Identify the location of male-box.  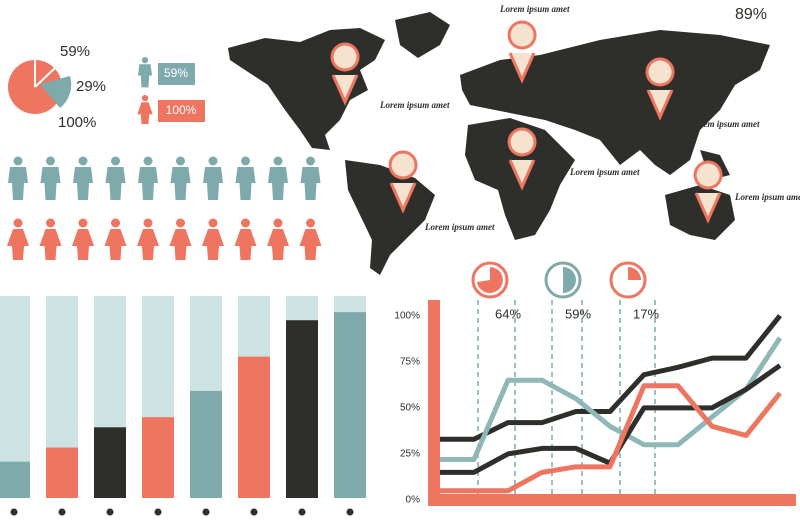
(176, 74).